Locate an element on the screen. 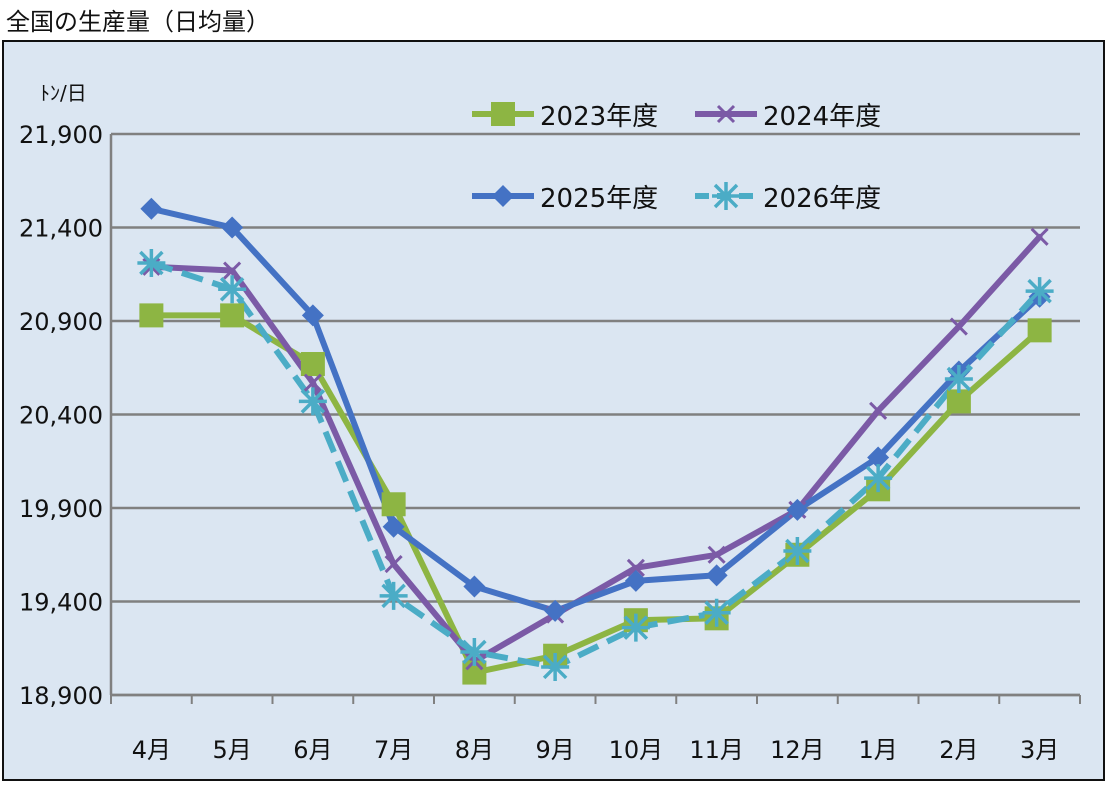 The width and height of the screenshot is (1109, 786). x-tick-label: 4月 is located at coordinates (151, 750).